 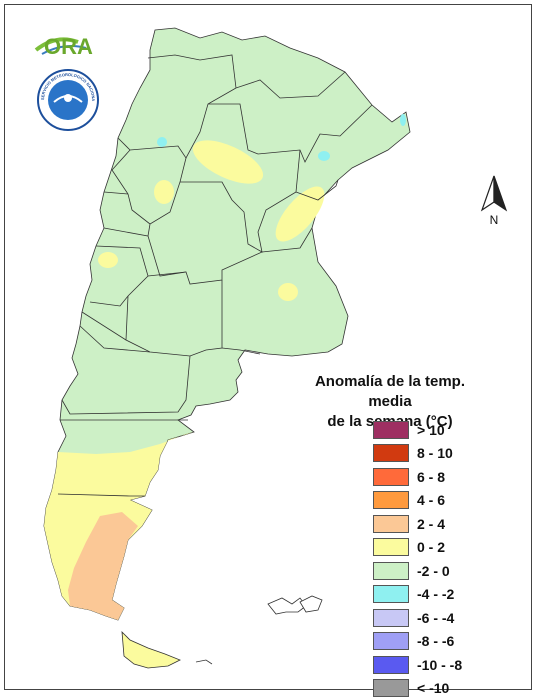 I want to click on legend-label: -8 - -6, so click(x=435, y=641).